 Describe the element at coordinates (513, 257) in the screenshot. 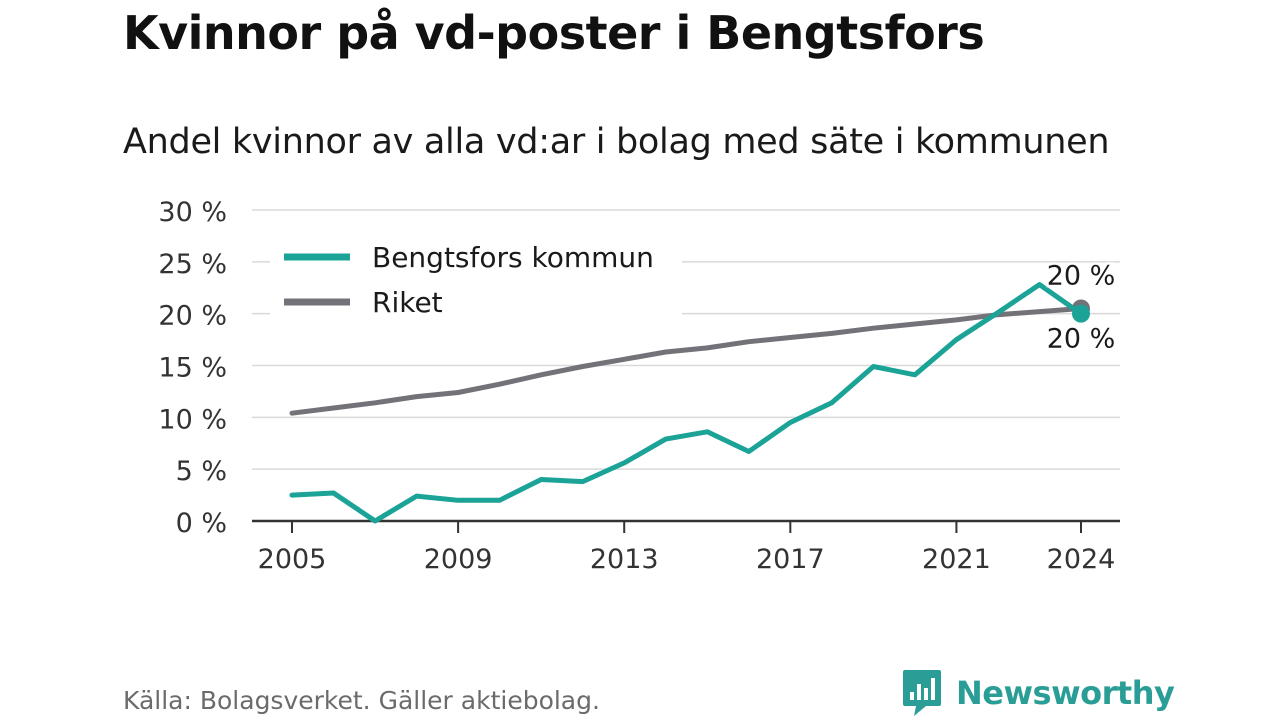

I see `legend-label: Bengtsfors kommun` at that location.